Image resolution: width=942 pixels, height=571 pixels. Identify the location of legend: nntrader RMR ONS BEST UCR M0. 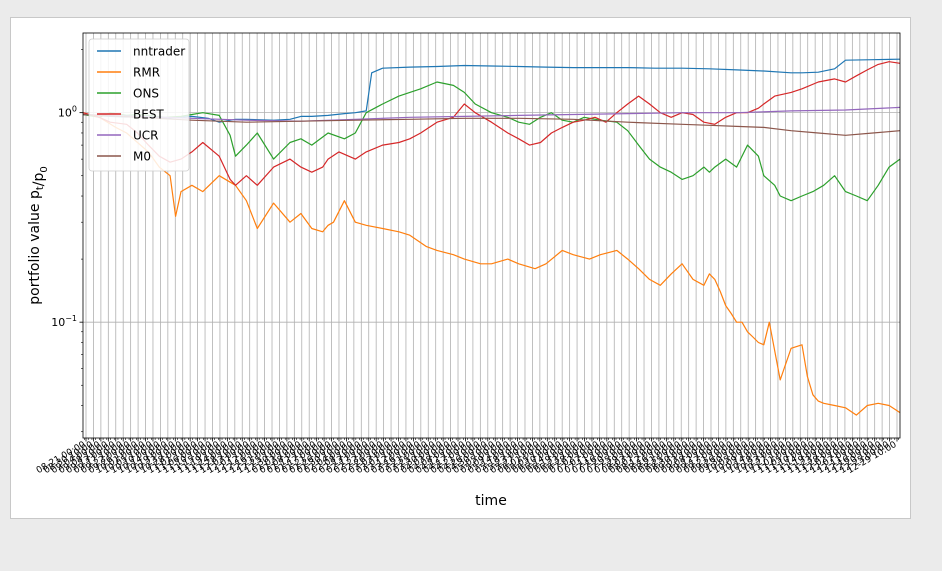
(139, 105).